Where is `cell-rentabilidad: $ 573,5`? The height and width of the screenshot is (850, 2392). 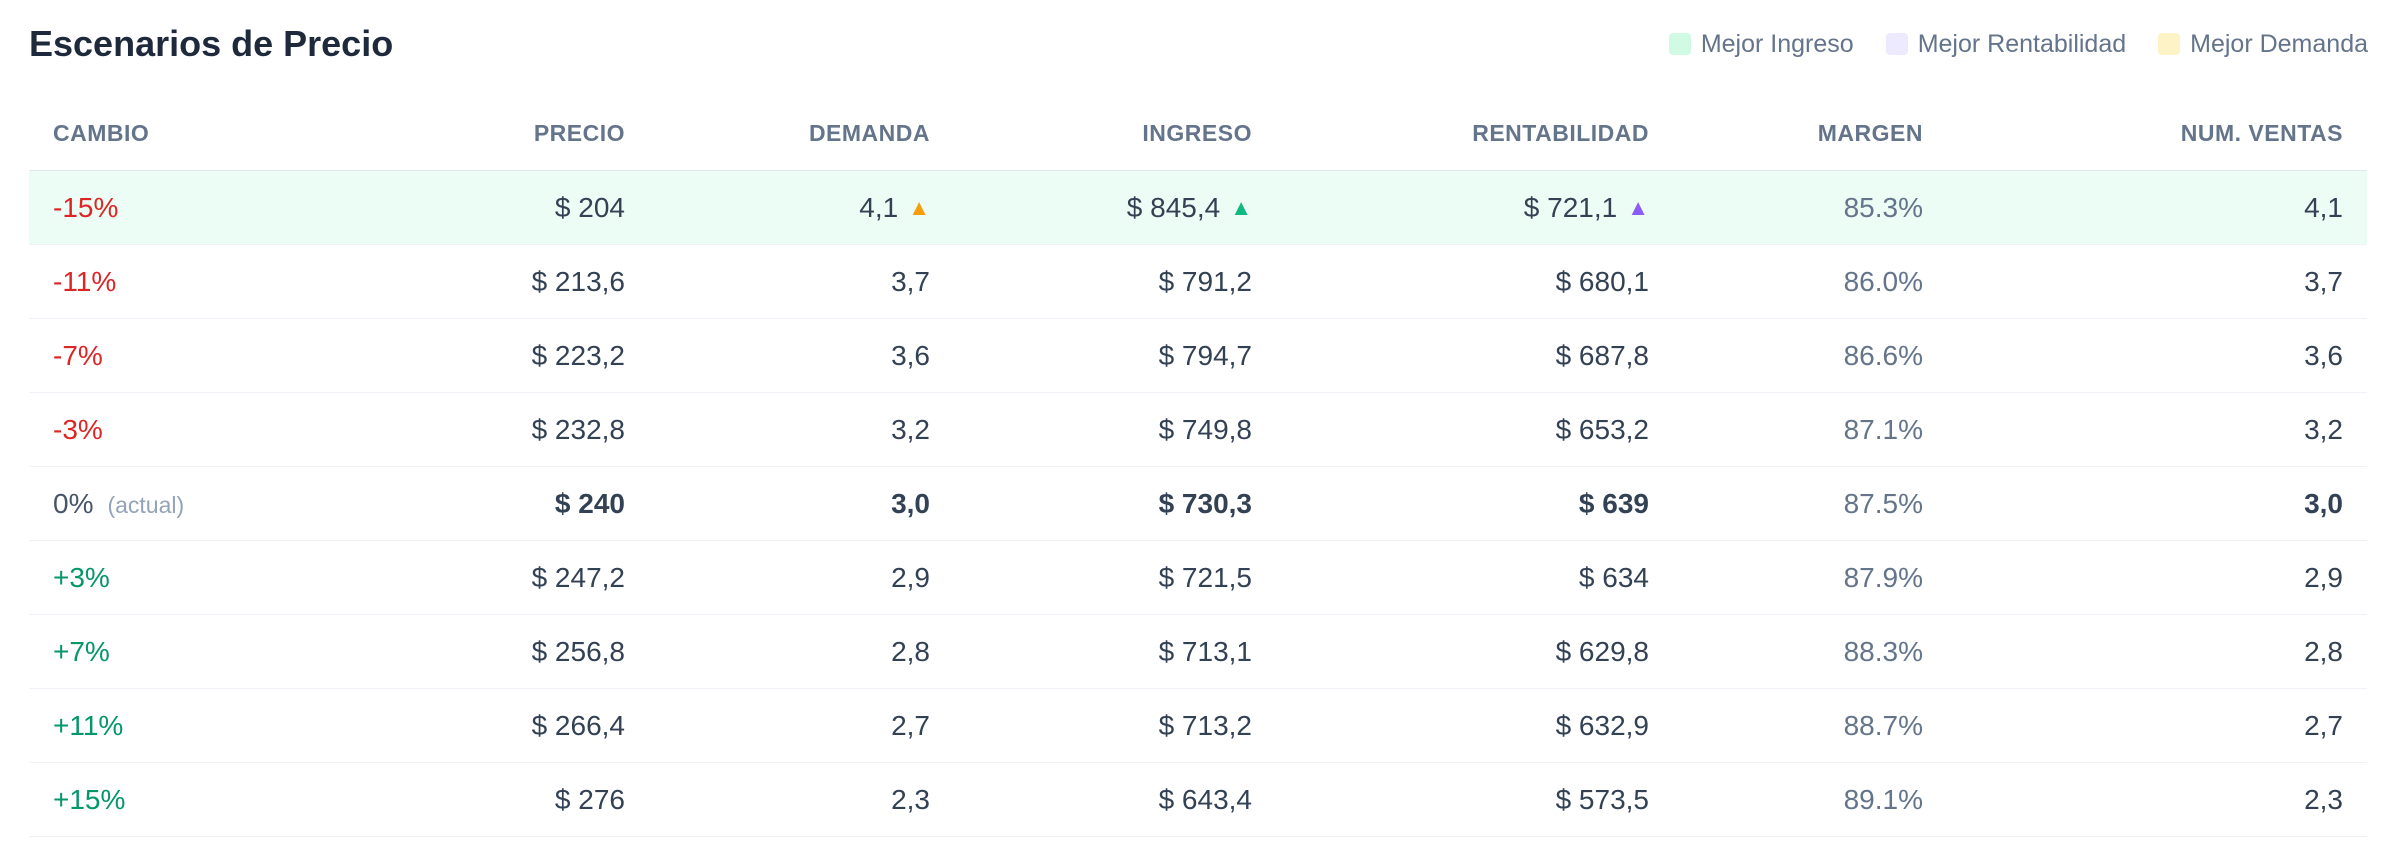
cell-rentabilidad: $ 573,5 is located at coordinates (1474, 799).